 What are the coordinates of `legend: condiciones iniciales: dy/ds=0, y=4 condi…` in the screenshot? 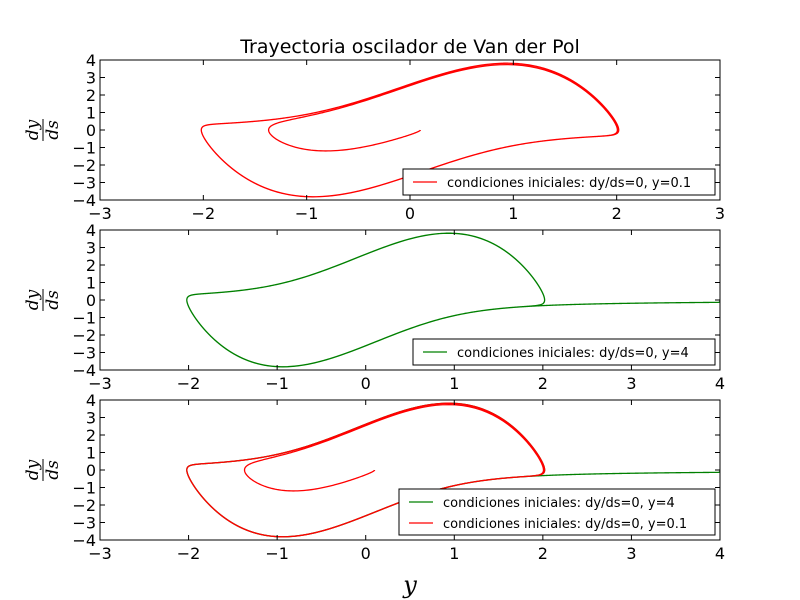 It's located at (557, 512).